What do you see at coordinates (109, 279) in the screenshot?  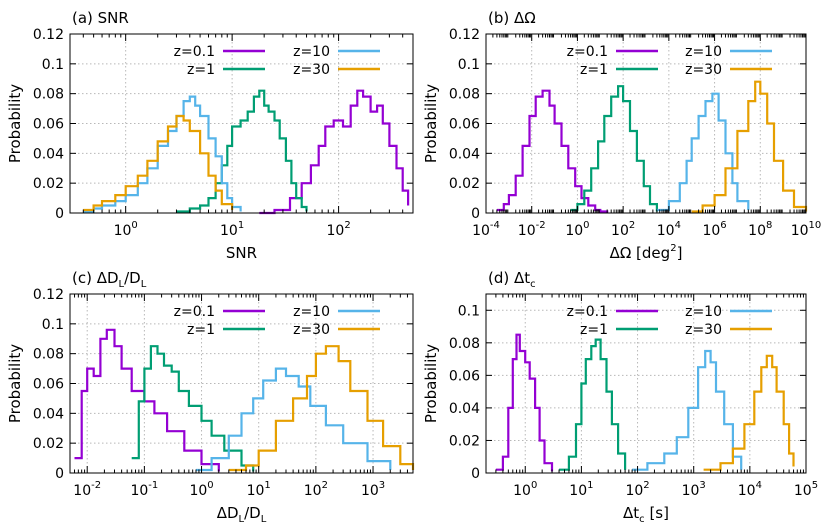 I see `panel-title: (c) ΔDL​/DL​` at bounding box center [109, 279].